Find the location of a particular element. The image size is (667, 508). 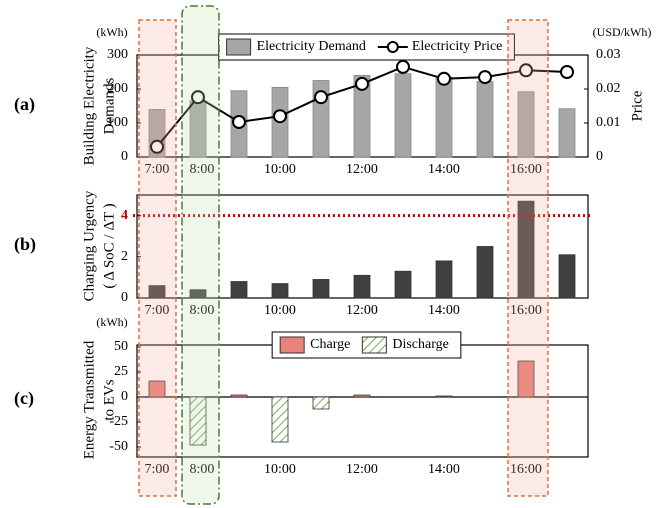

y-tick-label: 4 is located at coordinates (124, 215).